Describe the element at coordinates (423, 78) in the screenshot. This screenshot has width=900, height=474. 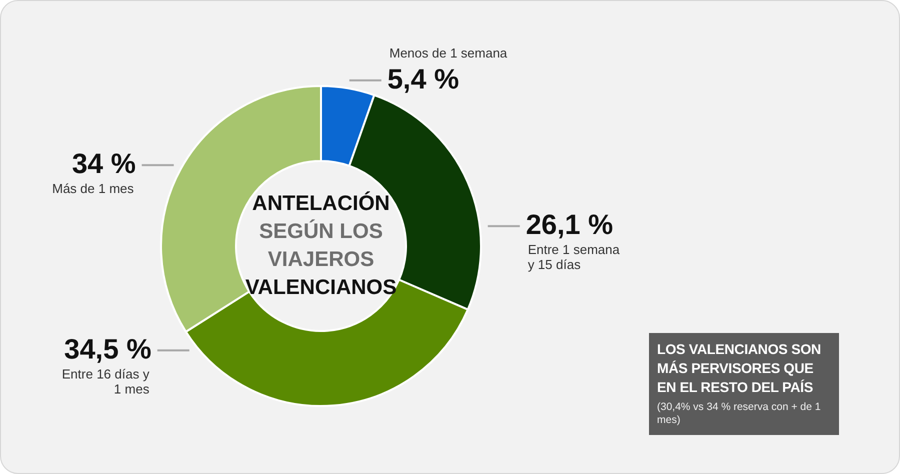
I see `data-label: 5,4 %` at that location.